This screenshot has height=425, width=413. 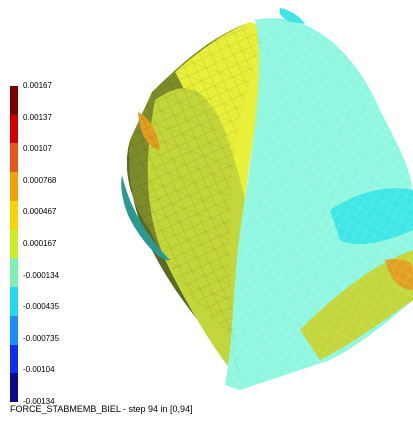 I want to click on surface-top-cyan, so click(x=292, y=16).